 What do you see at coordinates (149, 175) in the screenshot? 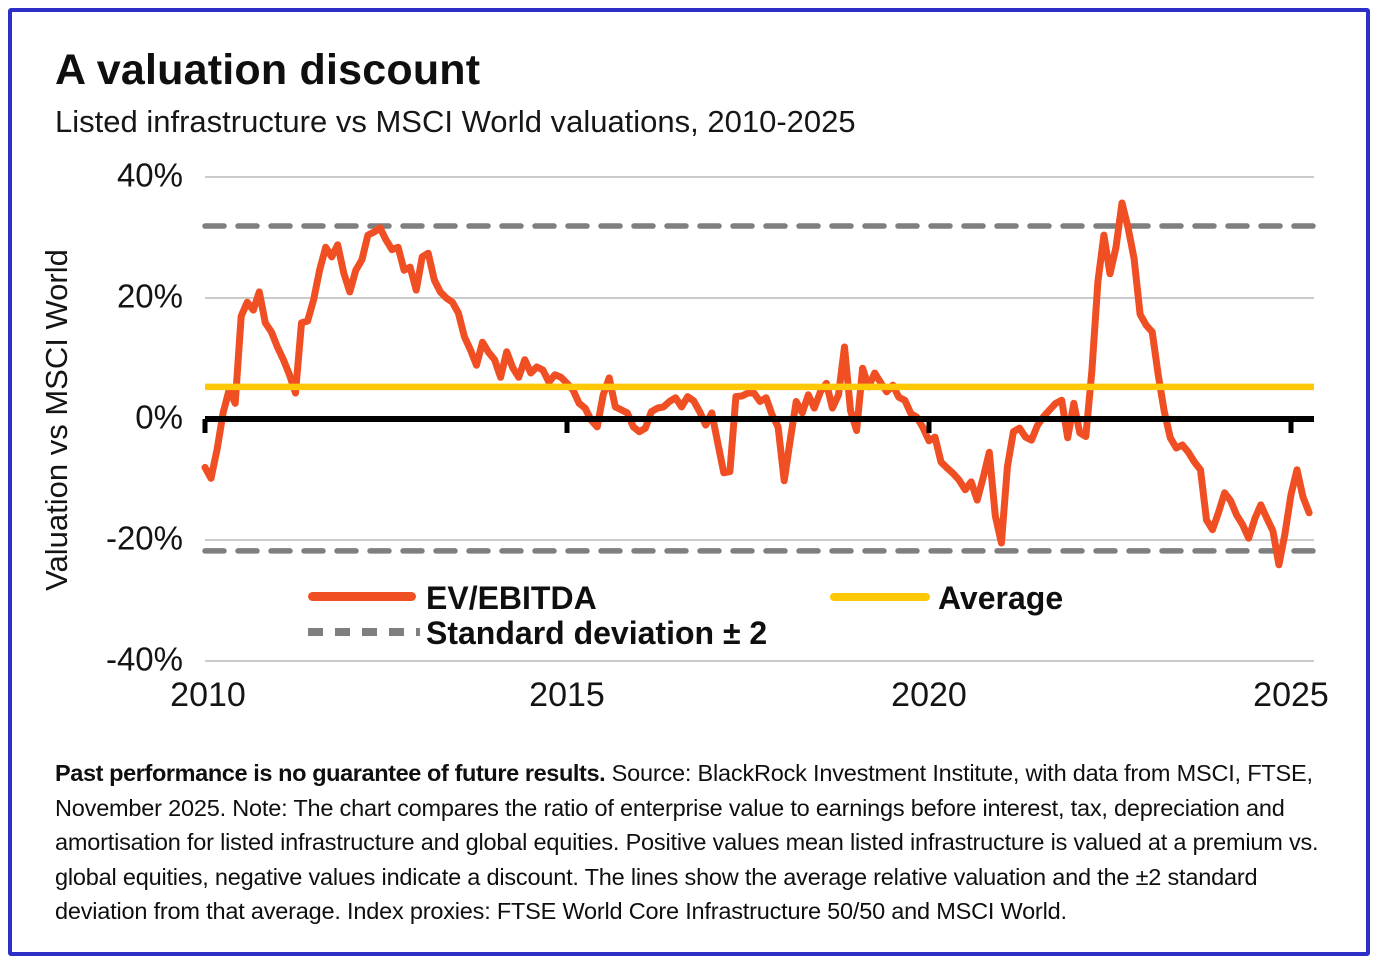
I see `y-tick-40: 40%` at bounding box center [149, 175].